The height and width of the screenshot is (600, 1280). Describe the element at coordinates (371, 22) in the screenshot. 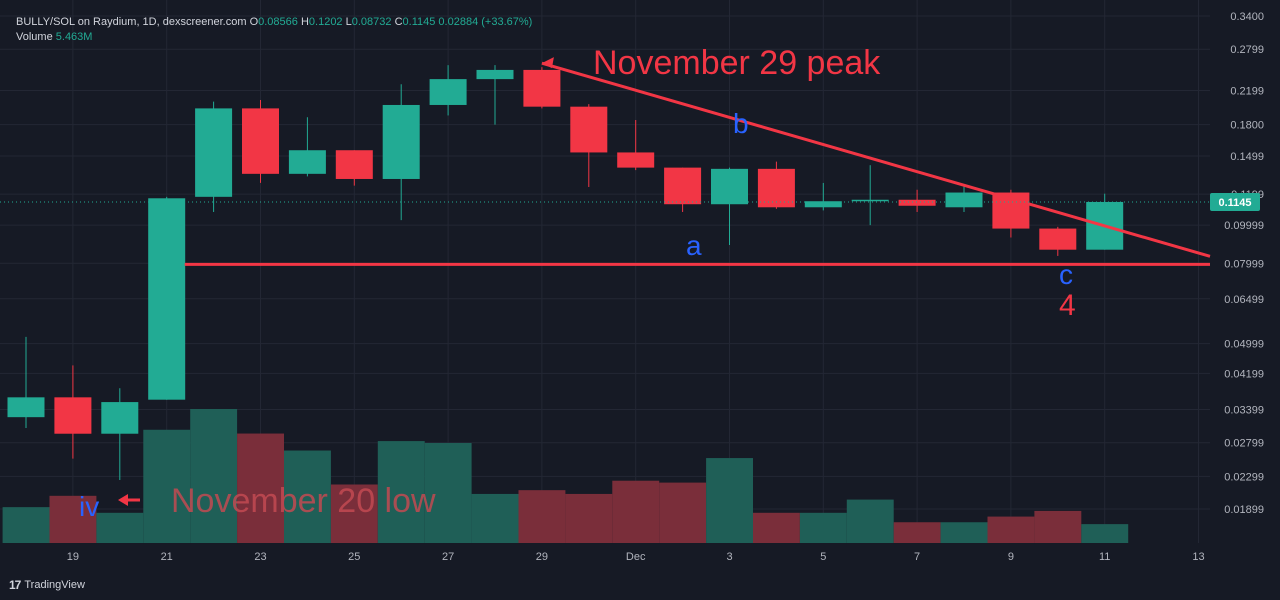

I see `low-value: 0.08732` at that location.